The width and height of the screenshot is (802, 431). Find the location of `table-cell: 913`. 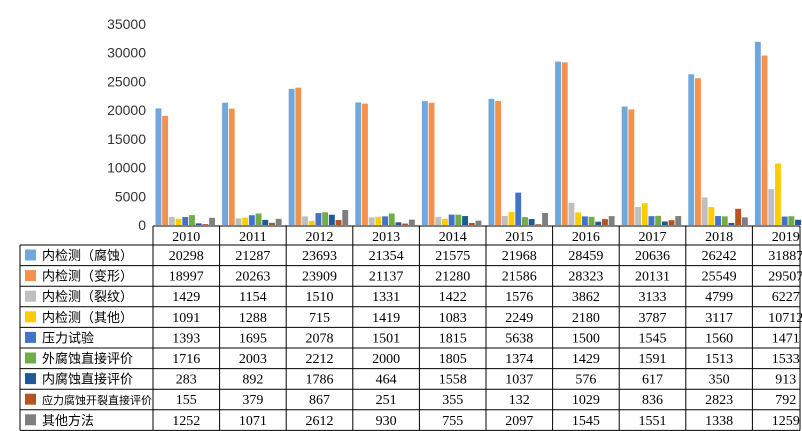

table-cell: 913 is located at coordinates (785, 380).